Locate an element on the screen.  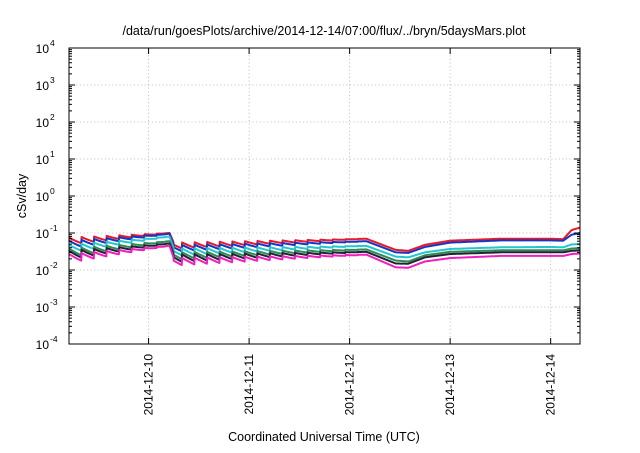
y-tick-label-exponent: -1 is located at coordinates (54, 228).